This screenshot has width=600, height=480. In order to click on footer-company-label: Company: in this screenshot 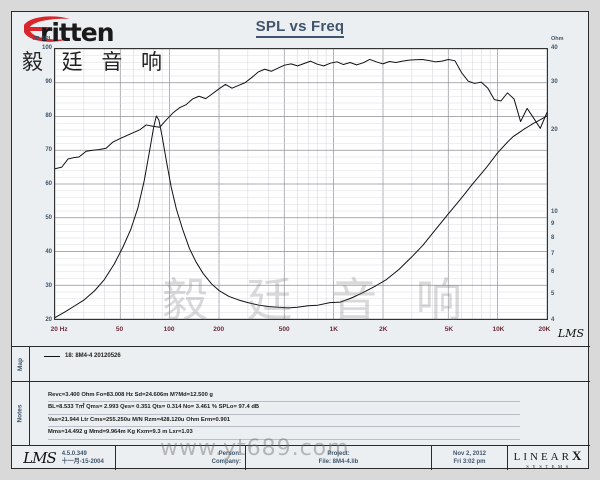, I will do `click(226, 462)`.